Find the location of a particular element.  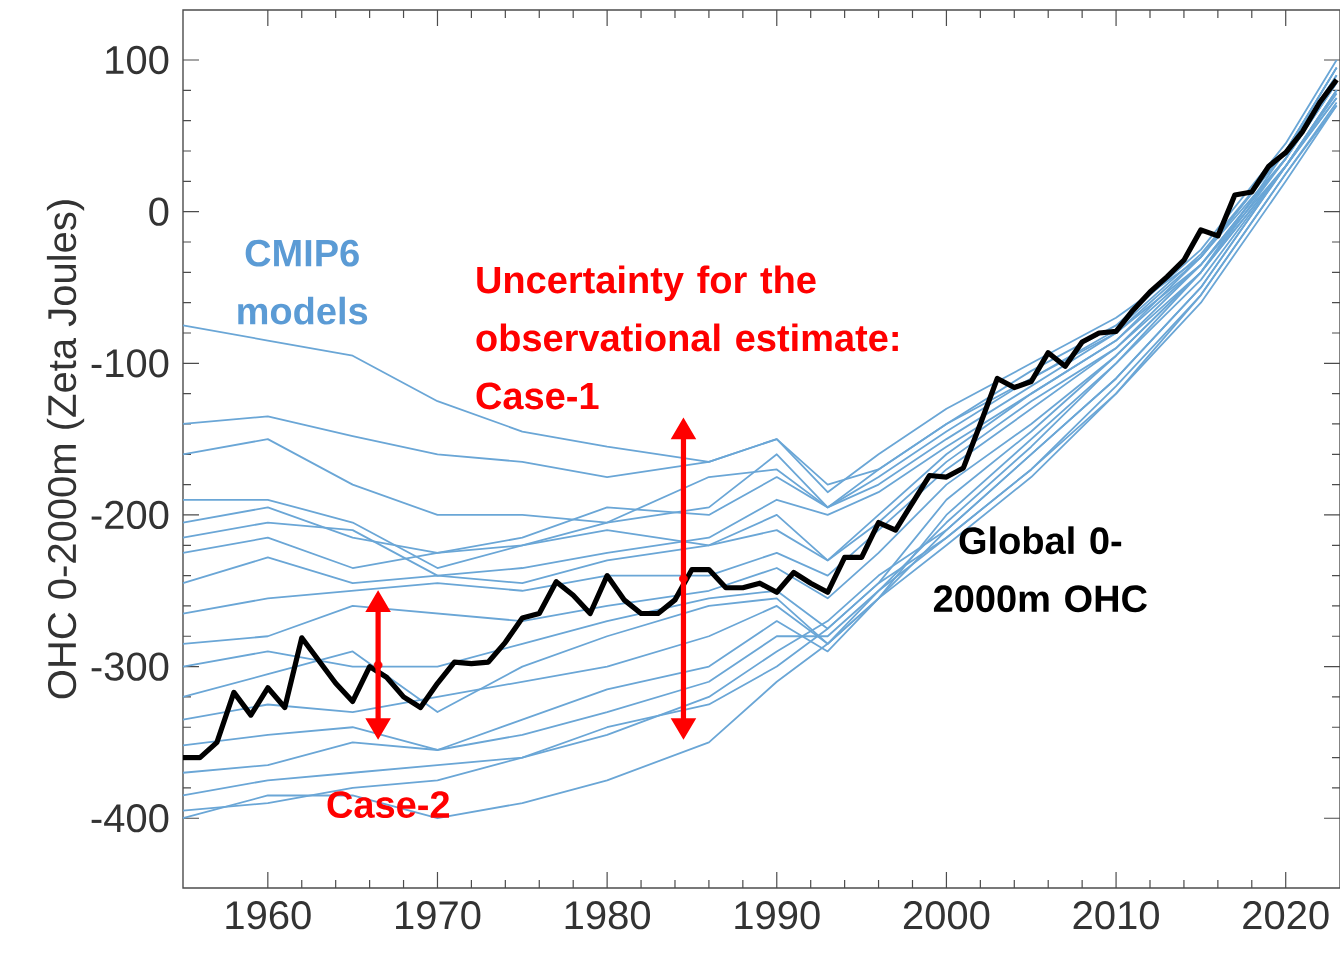

x-tick-label: 2000 is located at coordinates (946, 915).